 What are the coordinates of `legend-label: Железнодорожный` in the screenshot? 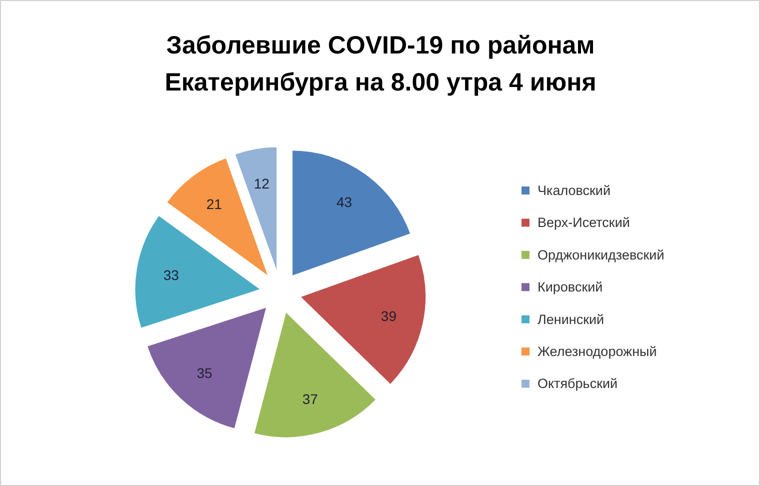 It's located at (597, 351).